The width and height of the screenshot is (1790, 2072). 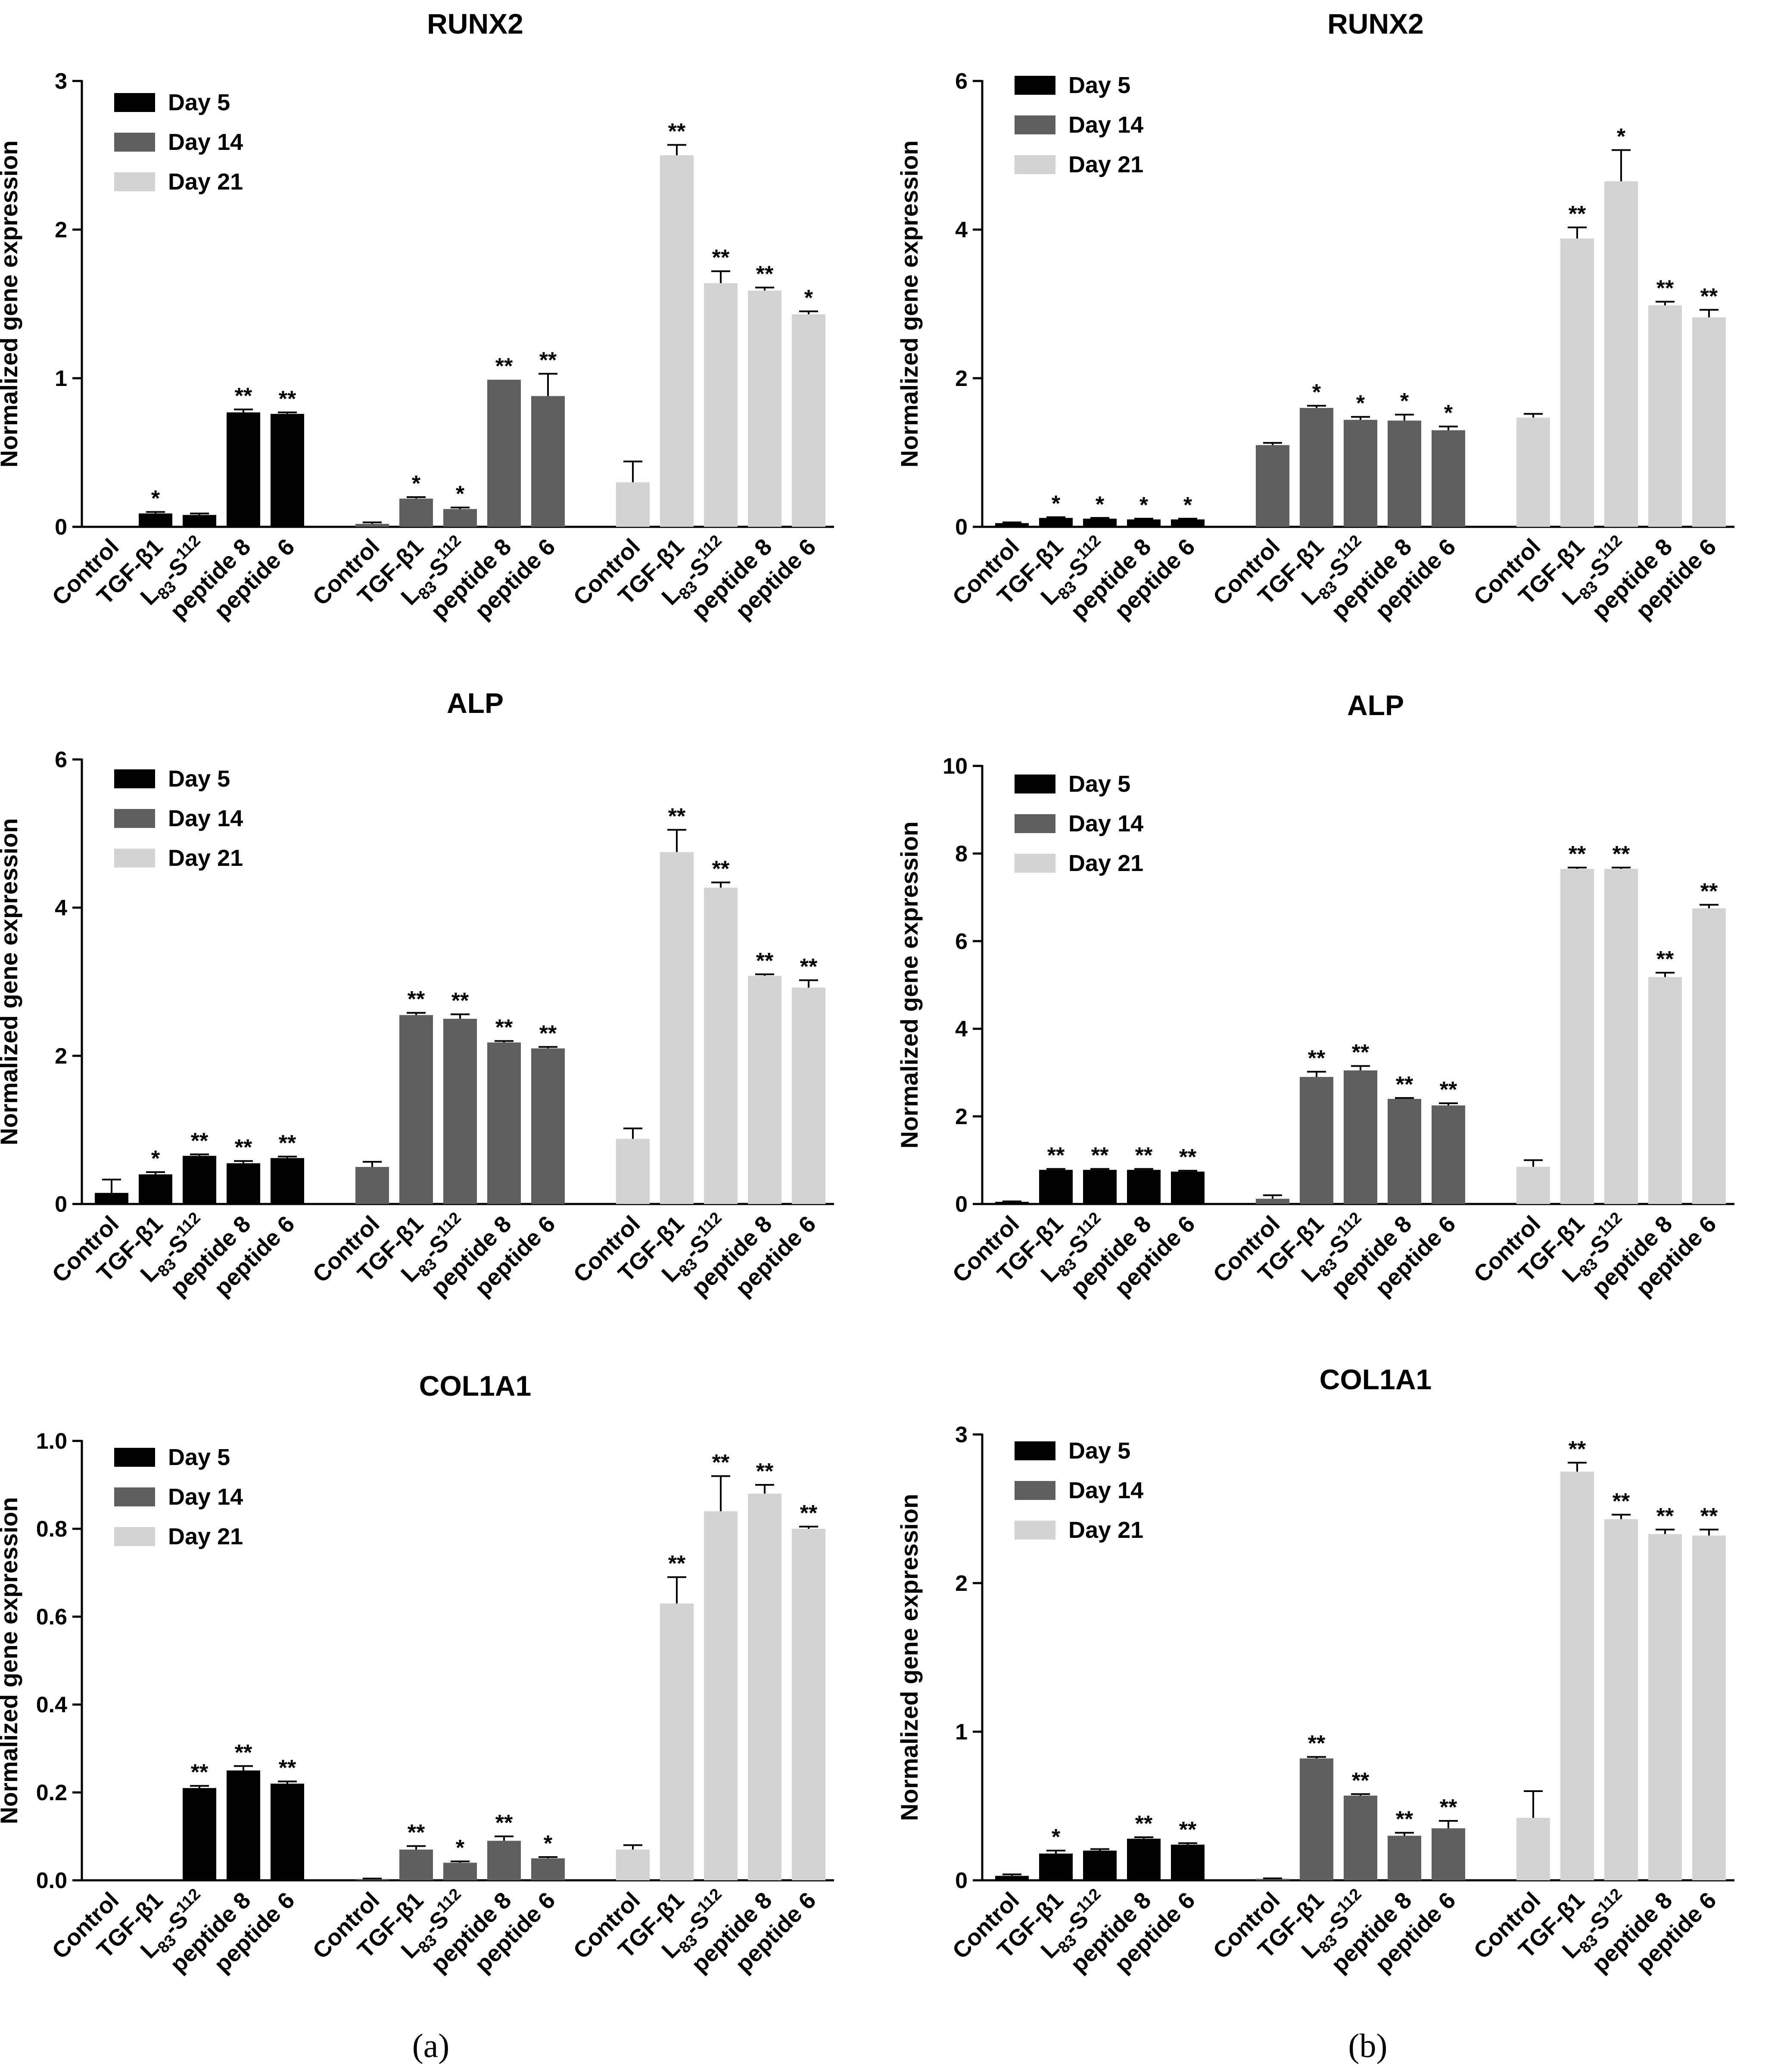 What do you see at coordinates (51, 1881) in the screenshot?
I see `y-tick-label: 0.0` at bounding box center [51, 1881].